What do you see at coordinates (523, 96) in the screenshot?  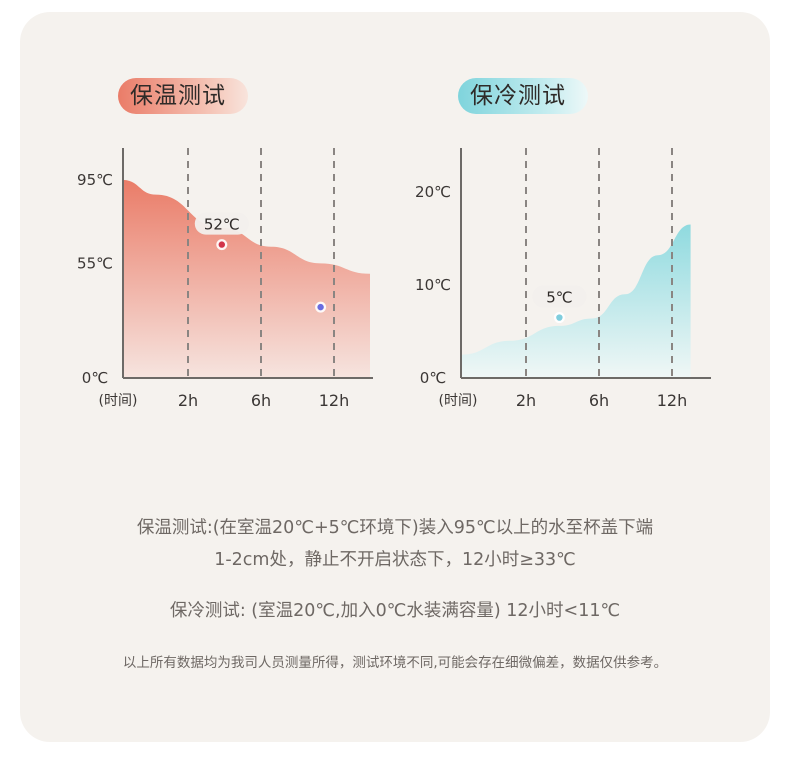 I see `cold-test-title: 保冷测试` at bounding box center [523, 96].